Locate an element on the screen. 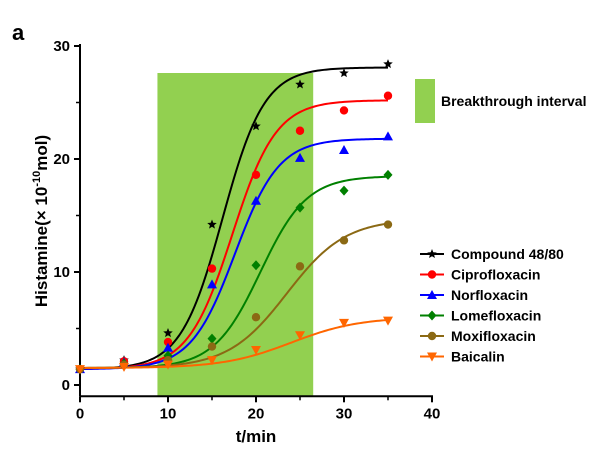  x-axis-title: t/min is located at coordinates (256, 436).